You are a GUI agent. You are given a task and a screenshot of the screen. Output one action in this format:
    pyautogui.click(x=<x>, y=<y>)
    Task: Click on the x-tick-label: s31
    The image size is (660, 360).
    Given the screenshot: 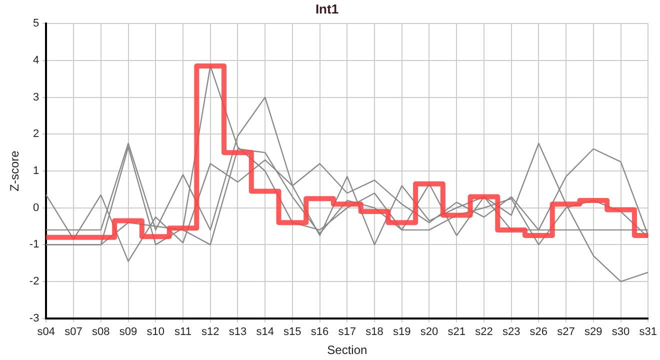 What is the action you would take?
    pyautogui.click(x=648, y=332)
    